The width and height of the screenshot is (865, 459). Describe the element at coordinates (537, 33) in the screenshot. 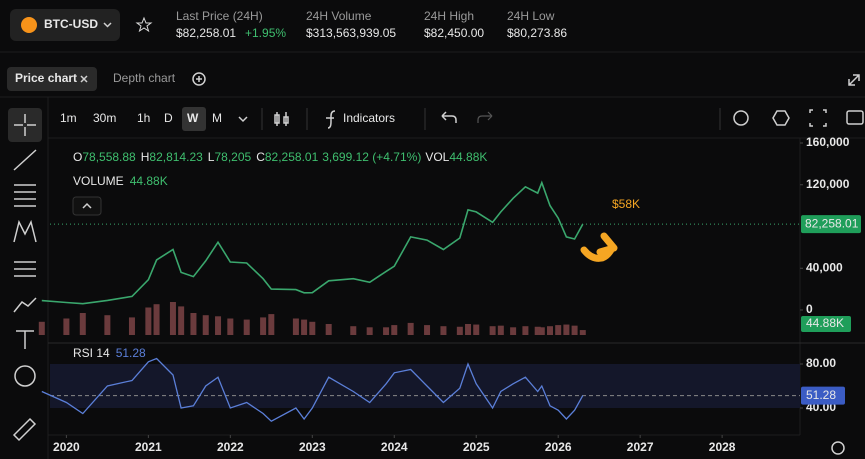

I see `stat-value: $80,273.86` at that location.